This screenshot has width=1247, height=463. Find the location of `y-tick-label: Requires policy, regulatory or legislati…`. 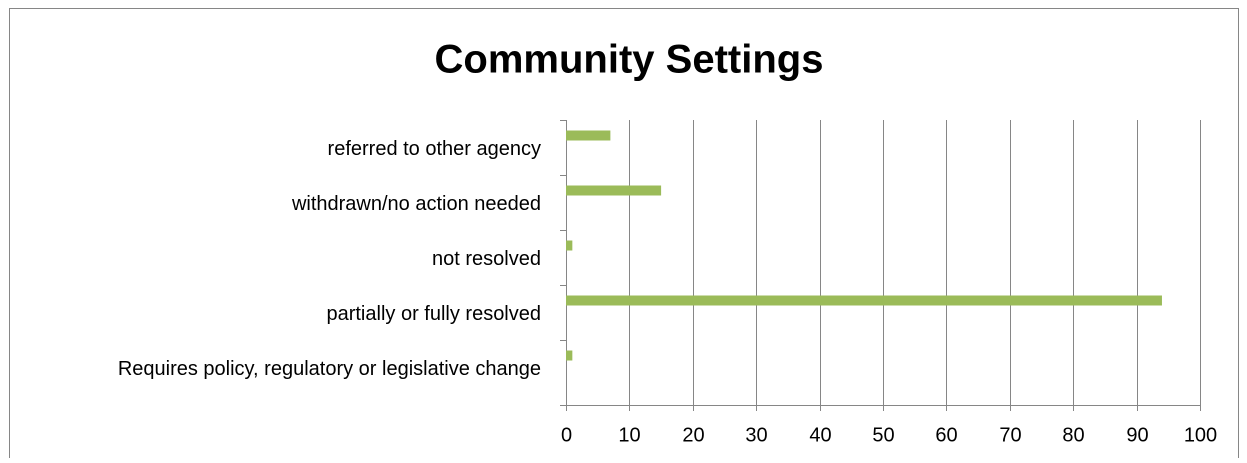

y-tick-label: Requires policy, regulatory or legislati… is located at coordinates (329, 369).